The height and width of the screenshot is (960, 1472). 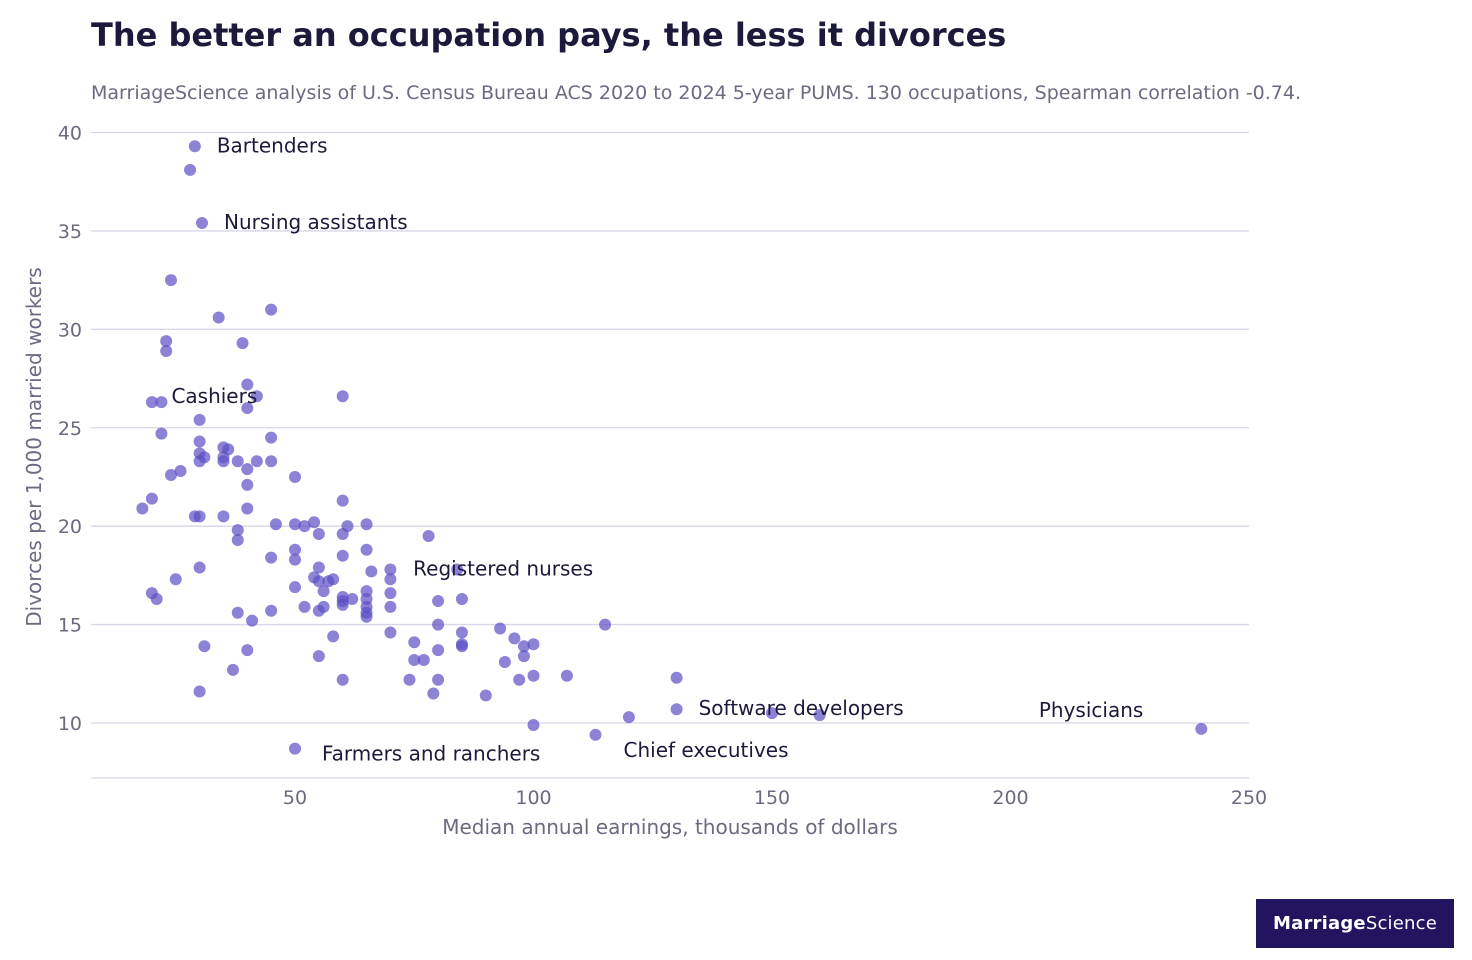 I want to click on x-tick-label: 100, so click(x=533, y=798).